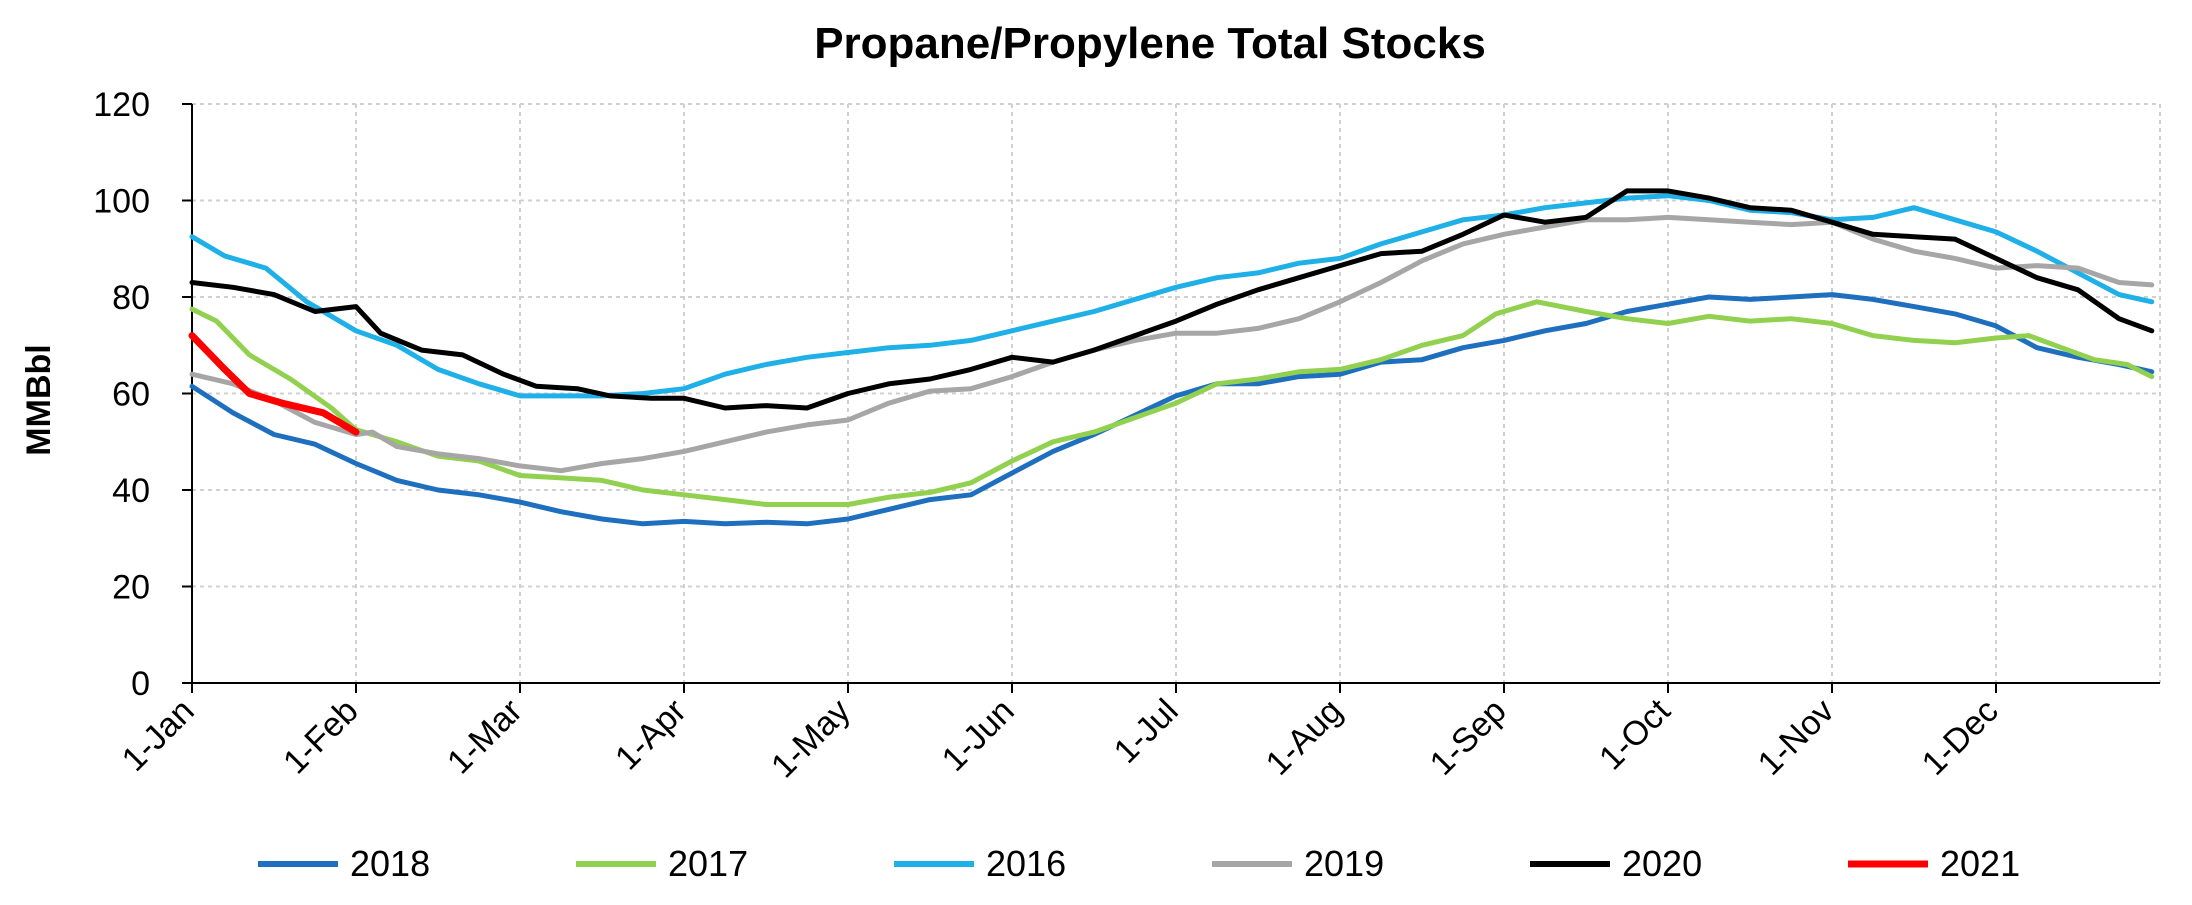  What do you see at coordinates (390, 863) in the screenshot?
I see `legend-label-2018: 2018` at bounding box center [390, 863].